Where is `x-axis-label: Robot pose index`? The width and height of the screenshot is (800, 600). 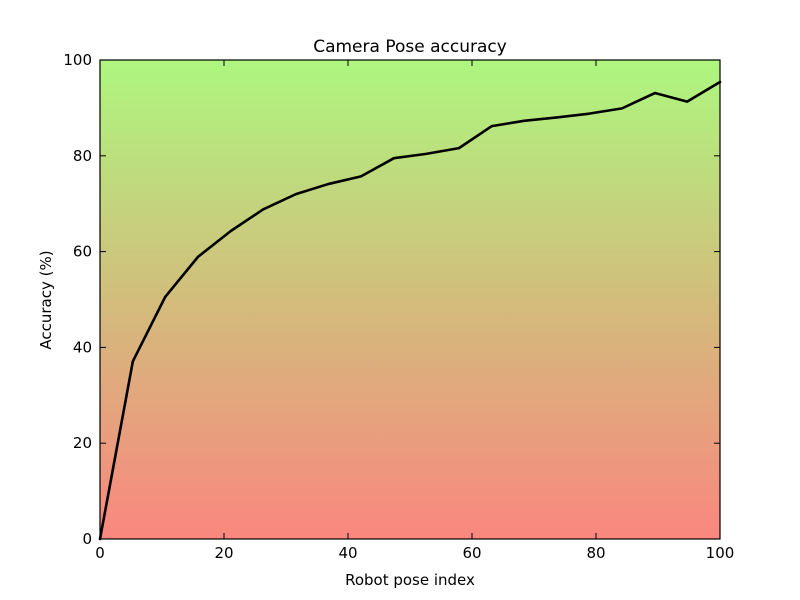
x-axis-label: Robot pose index is located at coordinates (410, 580).